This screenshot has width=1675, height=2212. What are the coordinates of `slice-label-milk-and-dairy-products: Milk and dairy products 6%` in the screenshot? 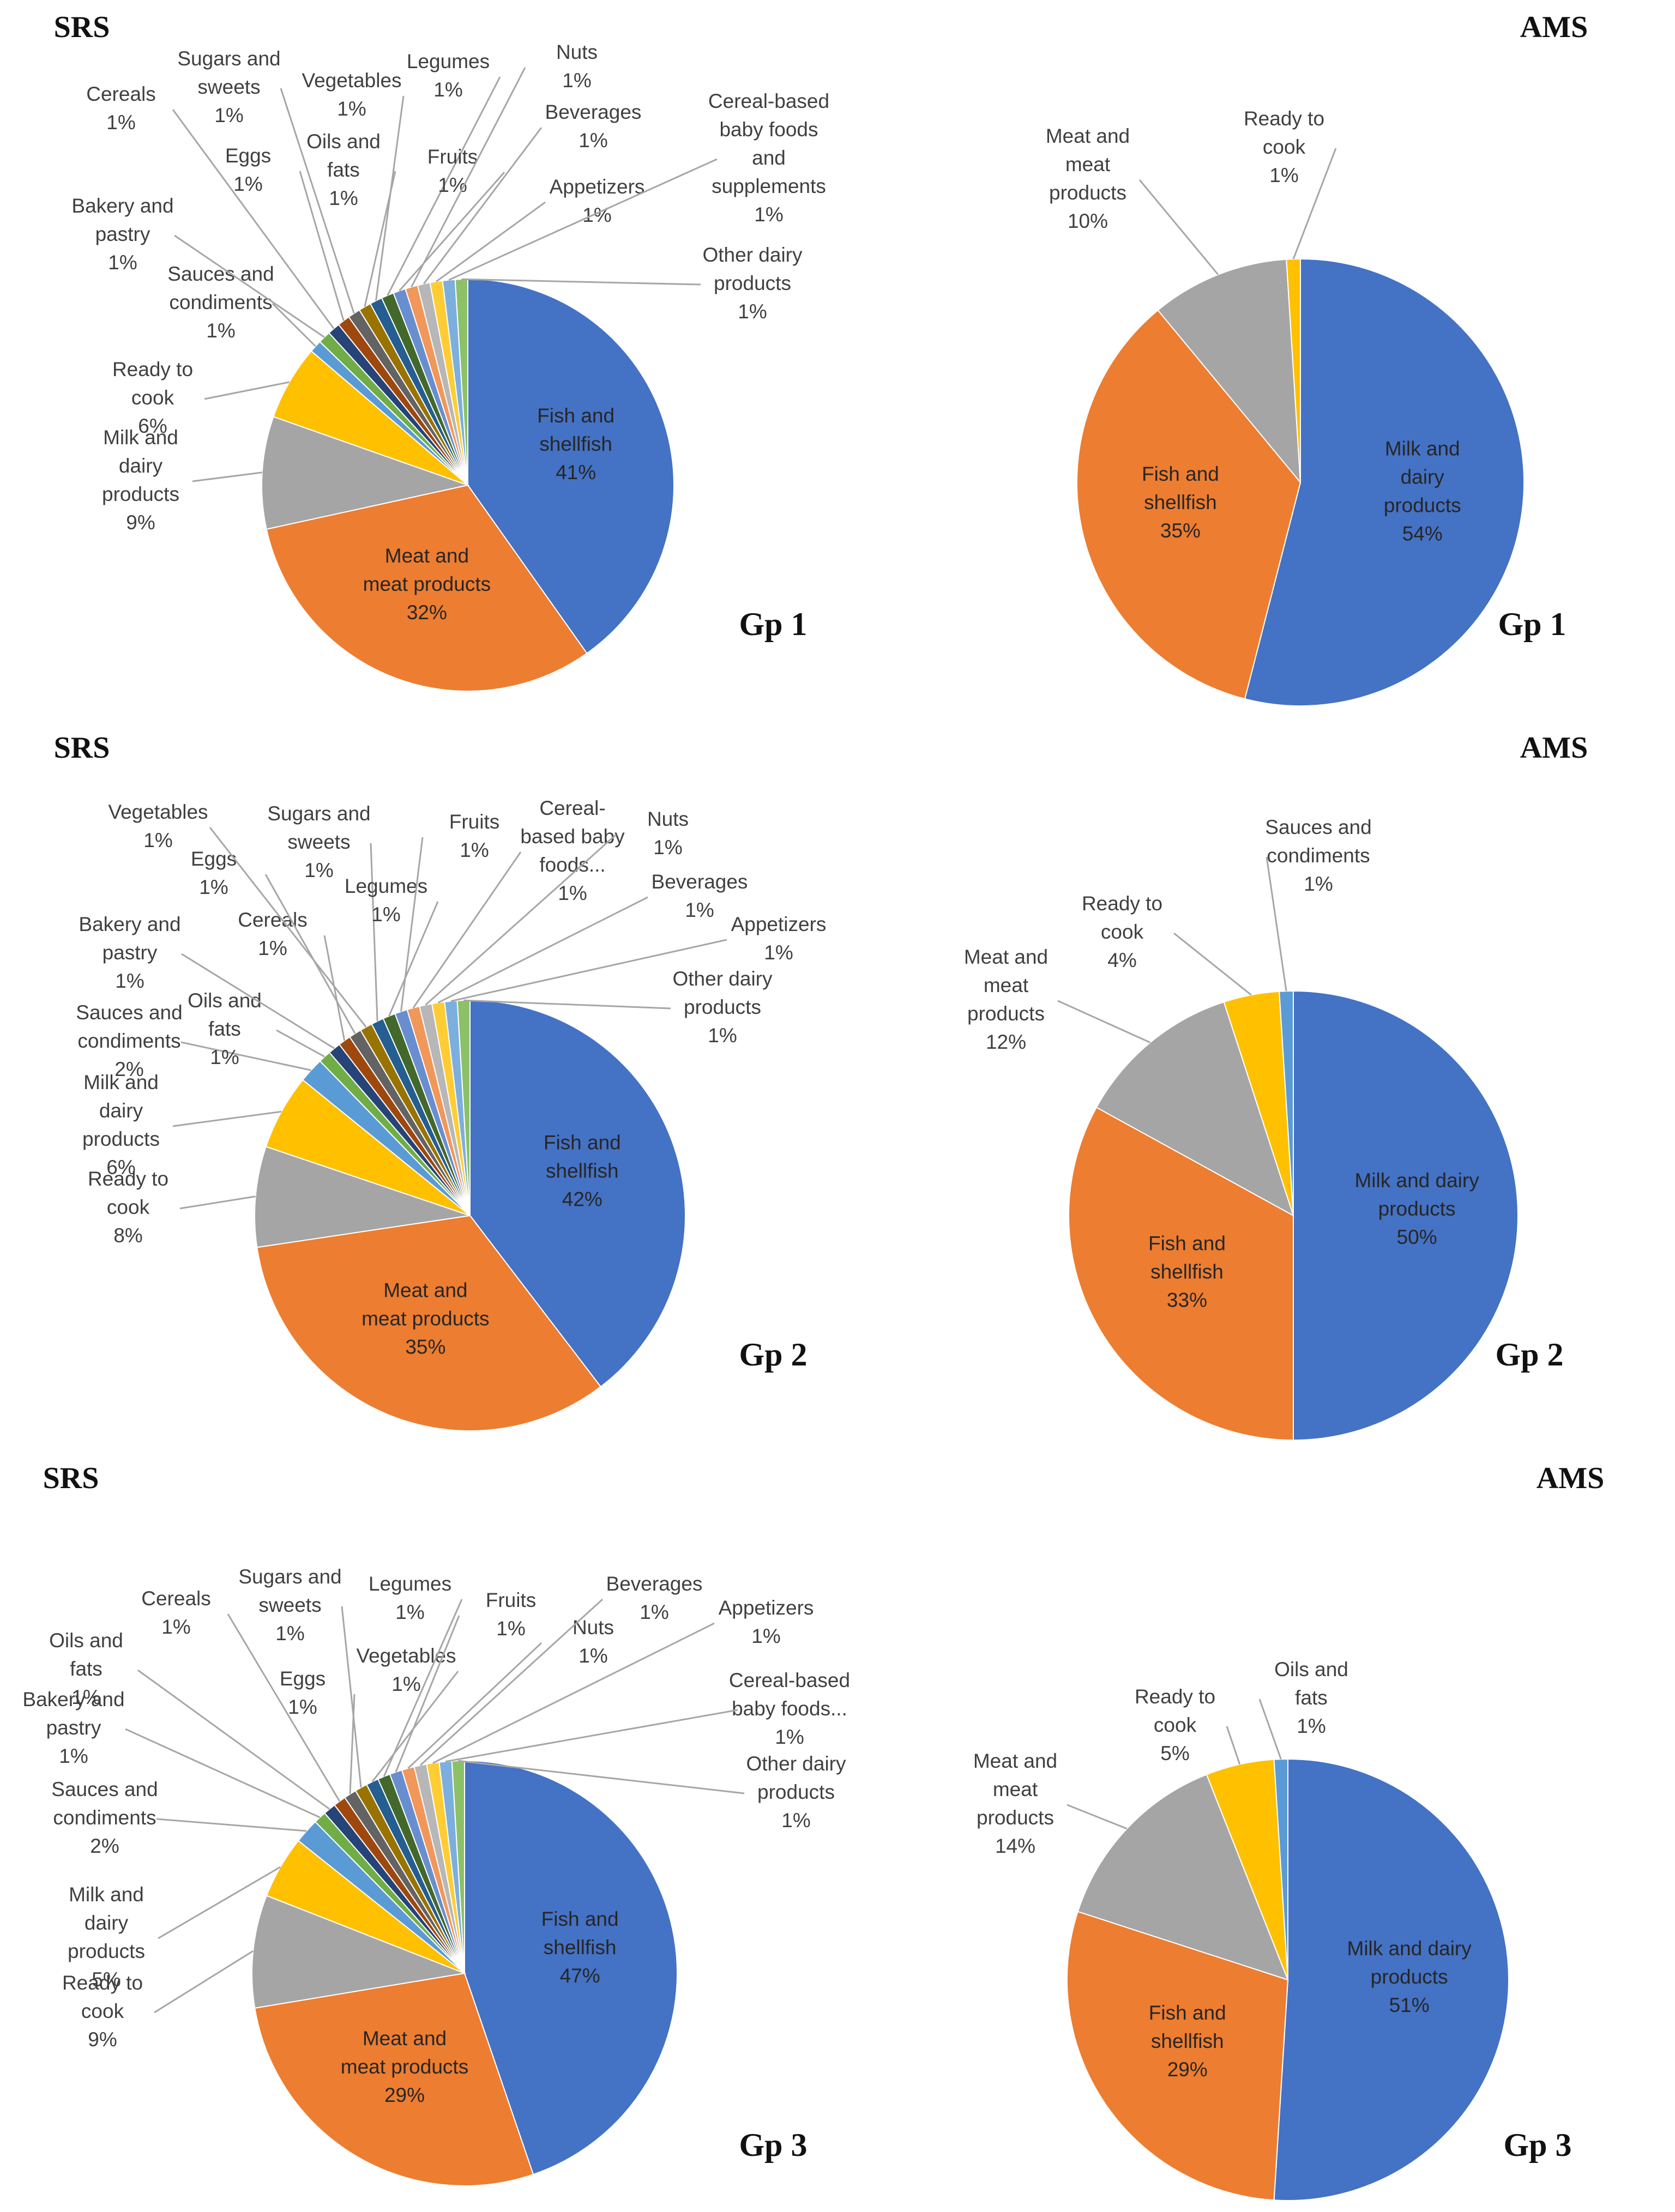 It's located at (121, 1124).